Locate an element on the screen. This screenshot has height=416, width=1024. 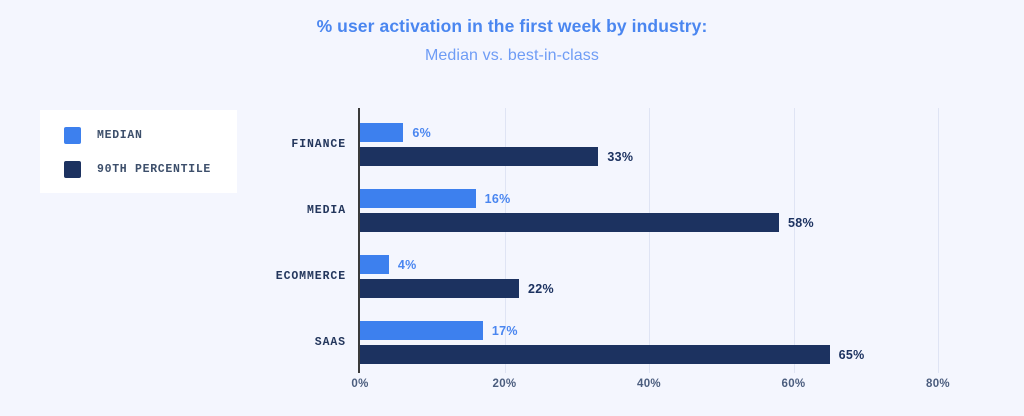
bar-value-label: 4% is located at coordinates (407, 264).